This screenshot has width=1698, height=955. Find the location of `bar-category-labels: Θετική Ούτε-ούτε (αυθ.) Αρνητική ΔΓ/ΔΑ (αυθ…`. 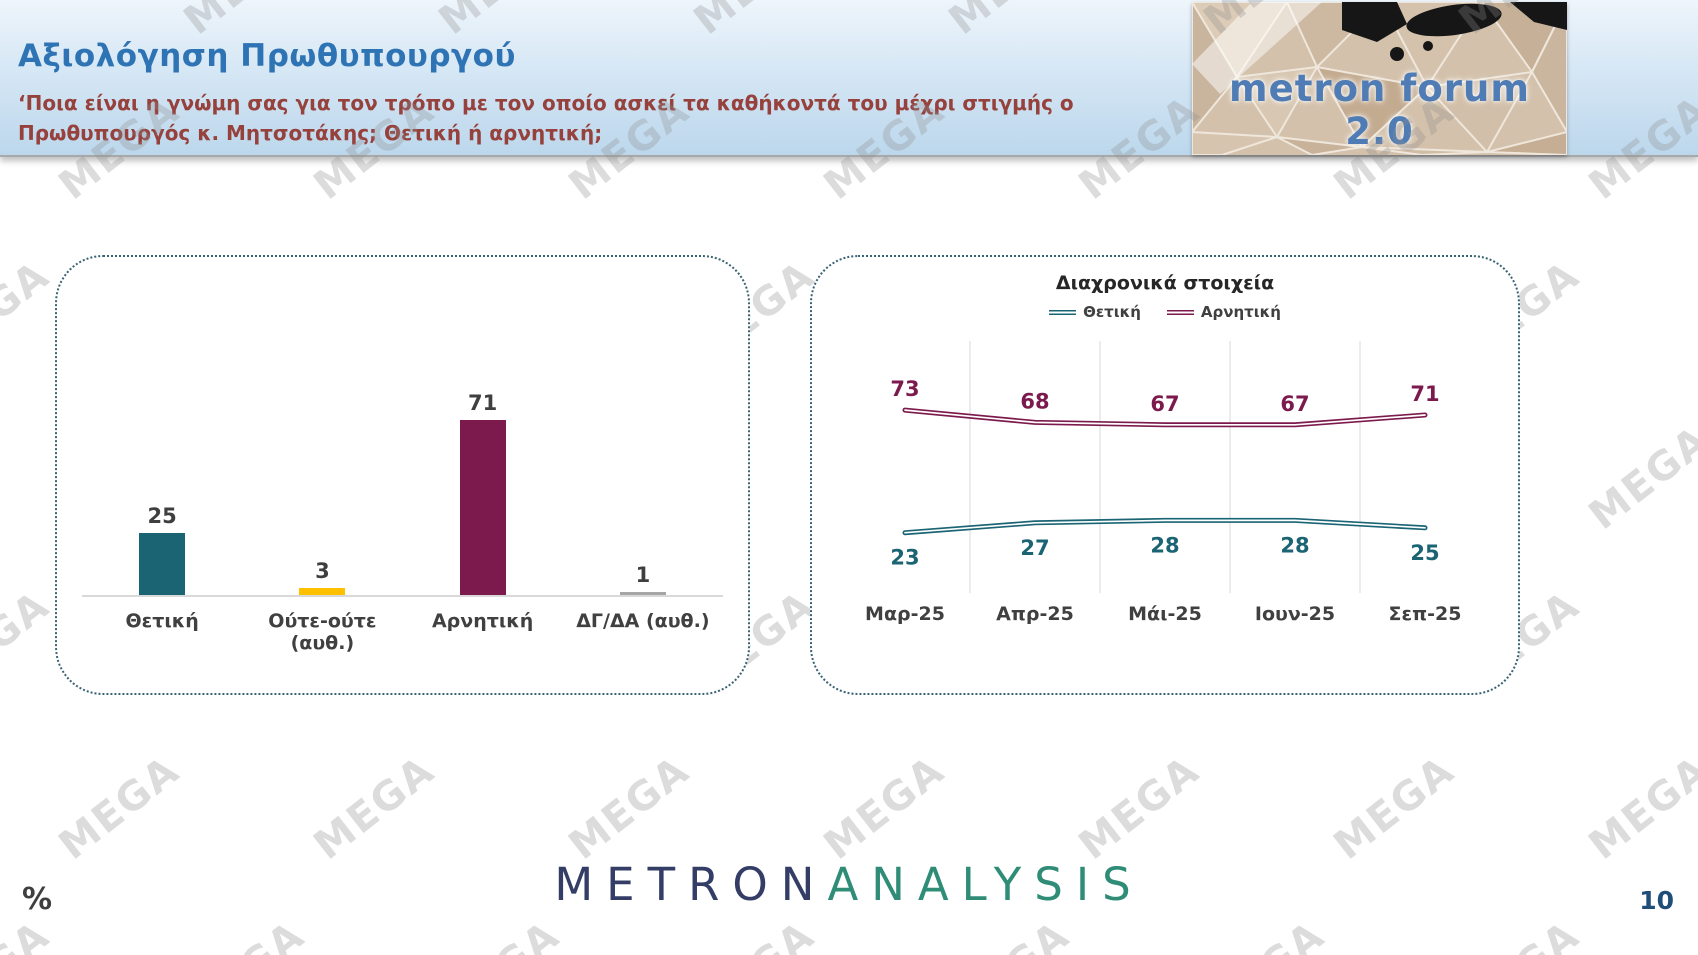

bar-category-labels: Θετική Ούτε-ούτε (αυθ.) Αρνητική ΔΓ/ΔΑ (αυθ… is located at coordinates (402, 632).